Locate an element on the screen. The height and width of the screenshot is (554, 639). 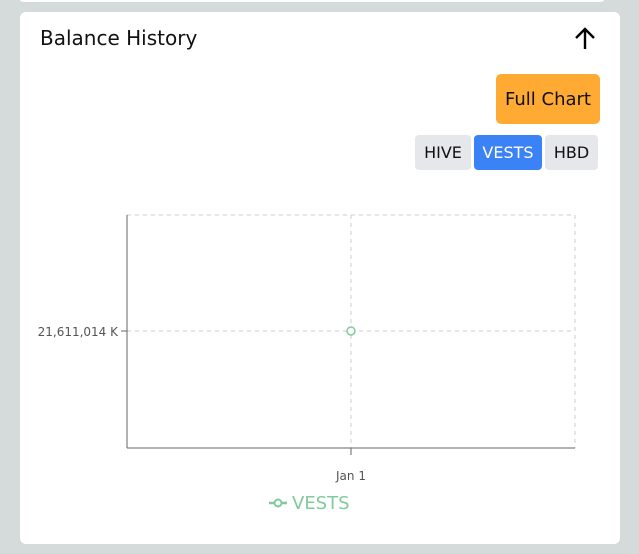
legend-item-vests: VESTS is located at coordinates (309, 503).